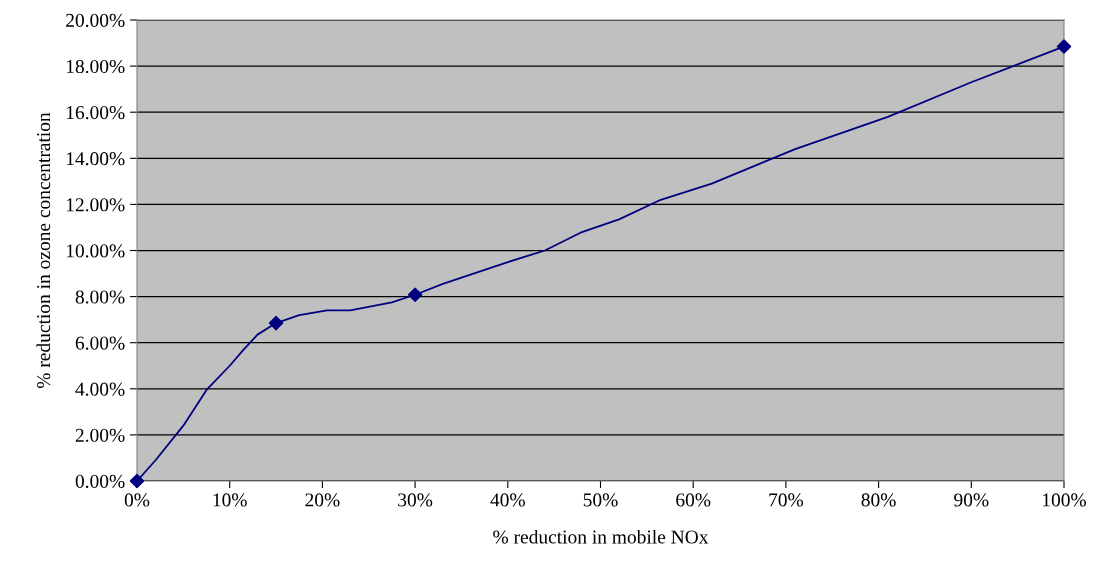  What do you see at coordinates (601, 536) in the screenshot?
I see `x-axis-title: % reduction in mobile NOx` at bounding box center [601, 536].